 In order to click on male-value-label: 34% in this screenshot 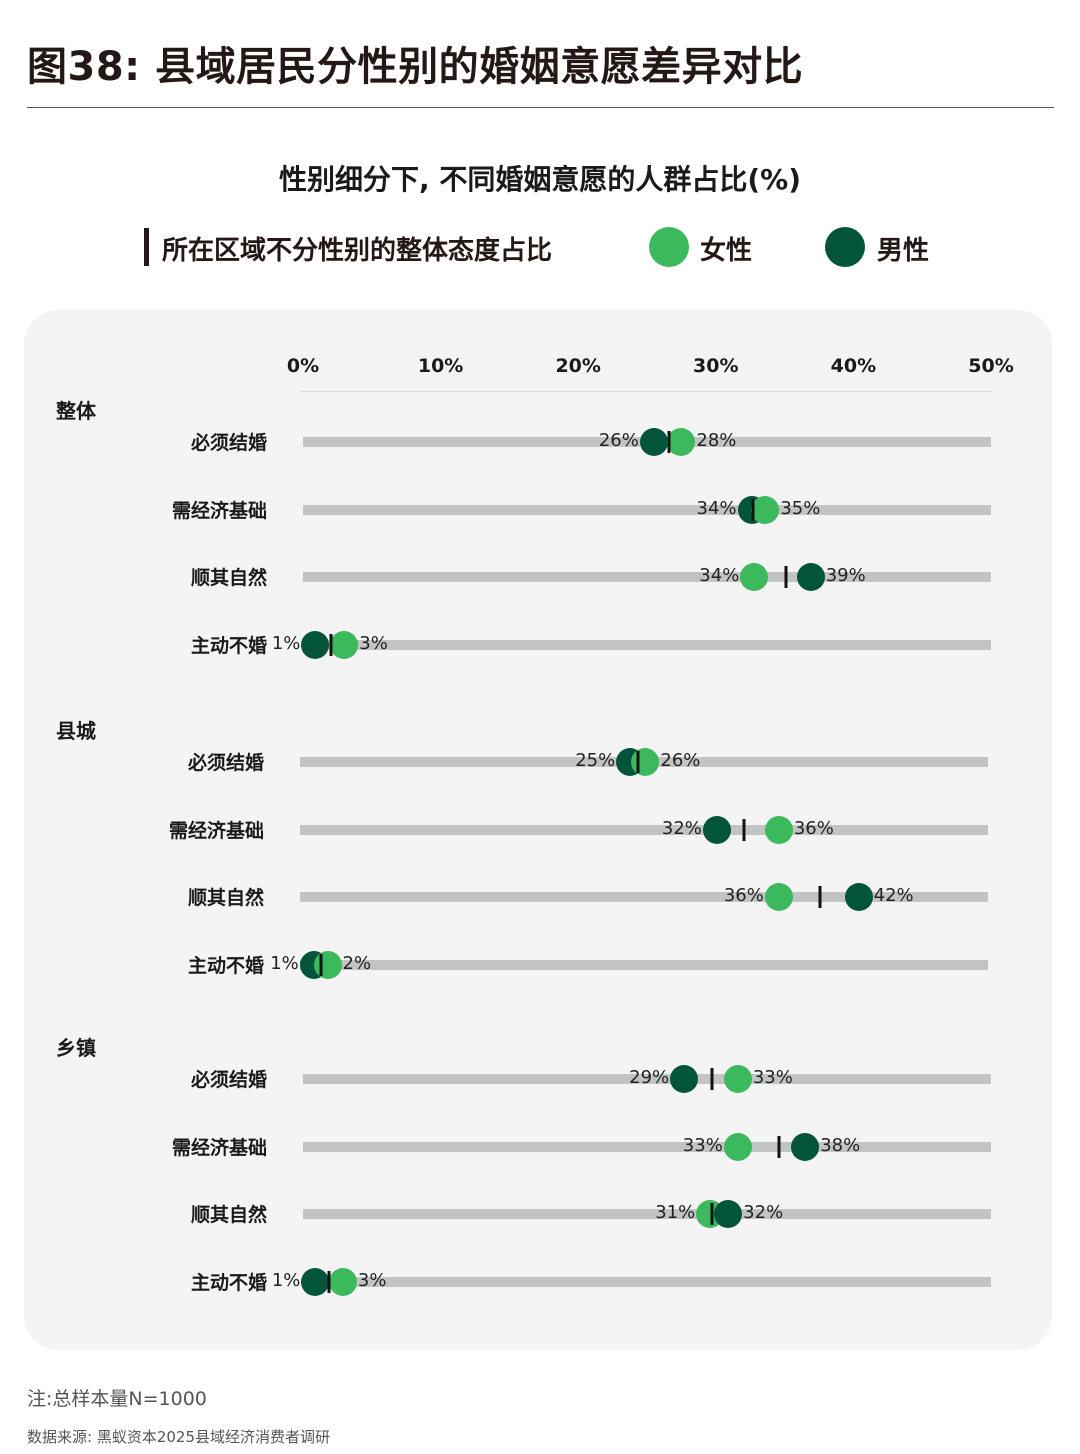, I will do `click(716, 508)`.